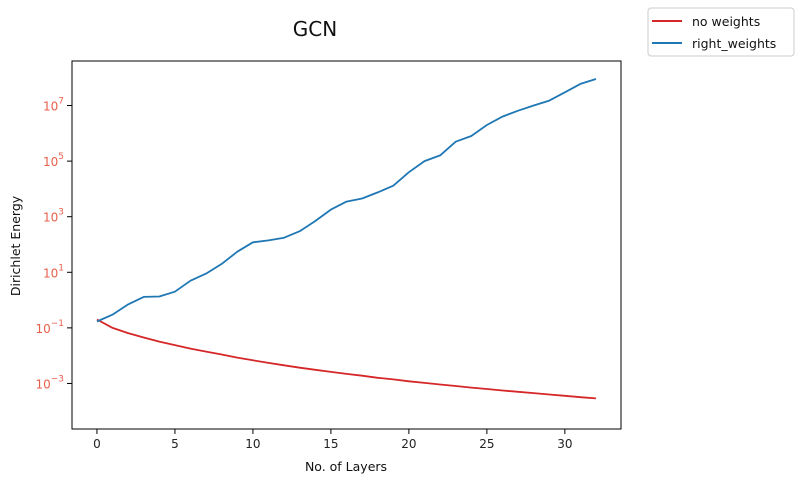  Describe the element at coordinates (330, 444) in the screenshot. I see `x-tick-label: 15` at that location.